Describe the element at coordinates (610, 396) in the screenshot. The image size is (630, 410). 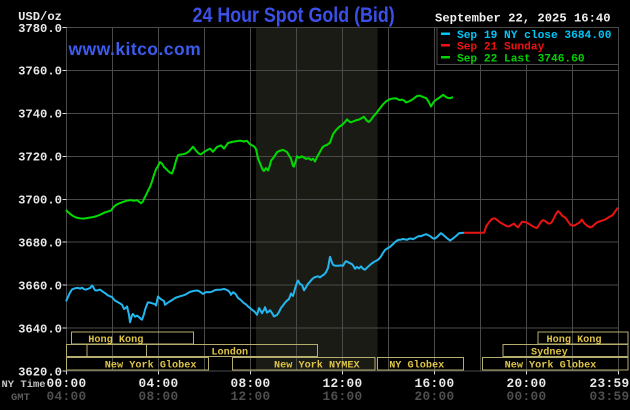
I see `svg-text: 03:59` at that location.